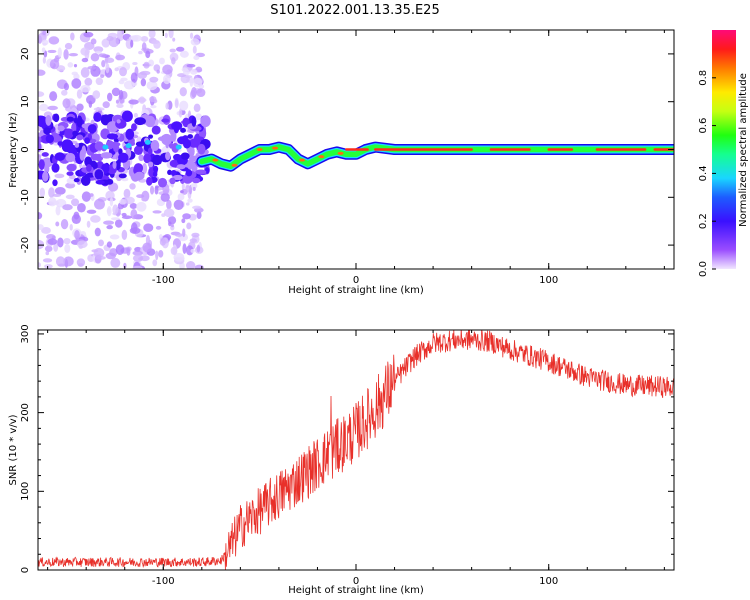 This screenshot has width=750, height=600. What do you see at coordinates (703, 221) in the screenshot?
I see `colorbar-tick-label: 0.2` at bounding box center [703, 221].